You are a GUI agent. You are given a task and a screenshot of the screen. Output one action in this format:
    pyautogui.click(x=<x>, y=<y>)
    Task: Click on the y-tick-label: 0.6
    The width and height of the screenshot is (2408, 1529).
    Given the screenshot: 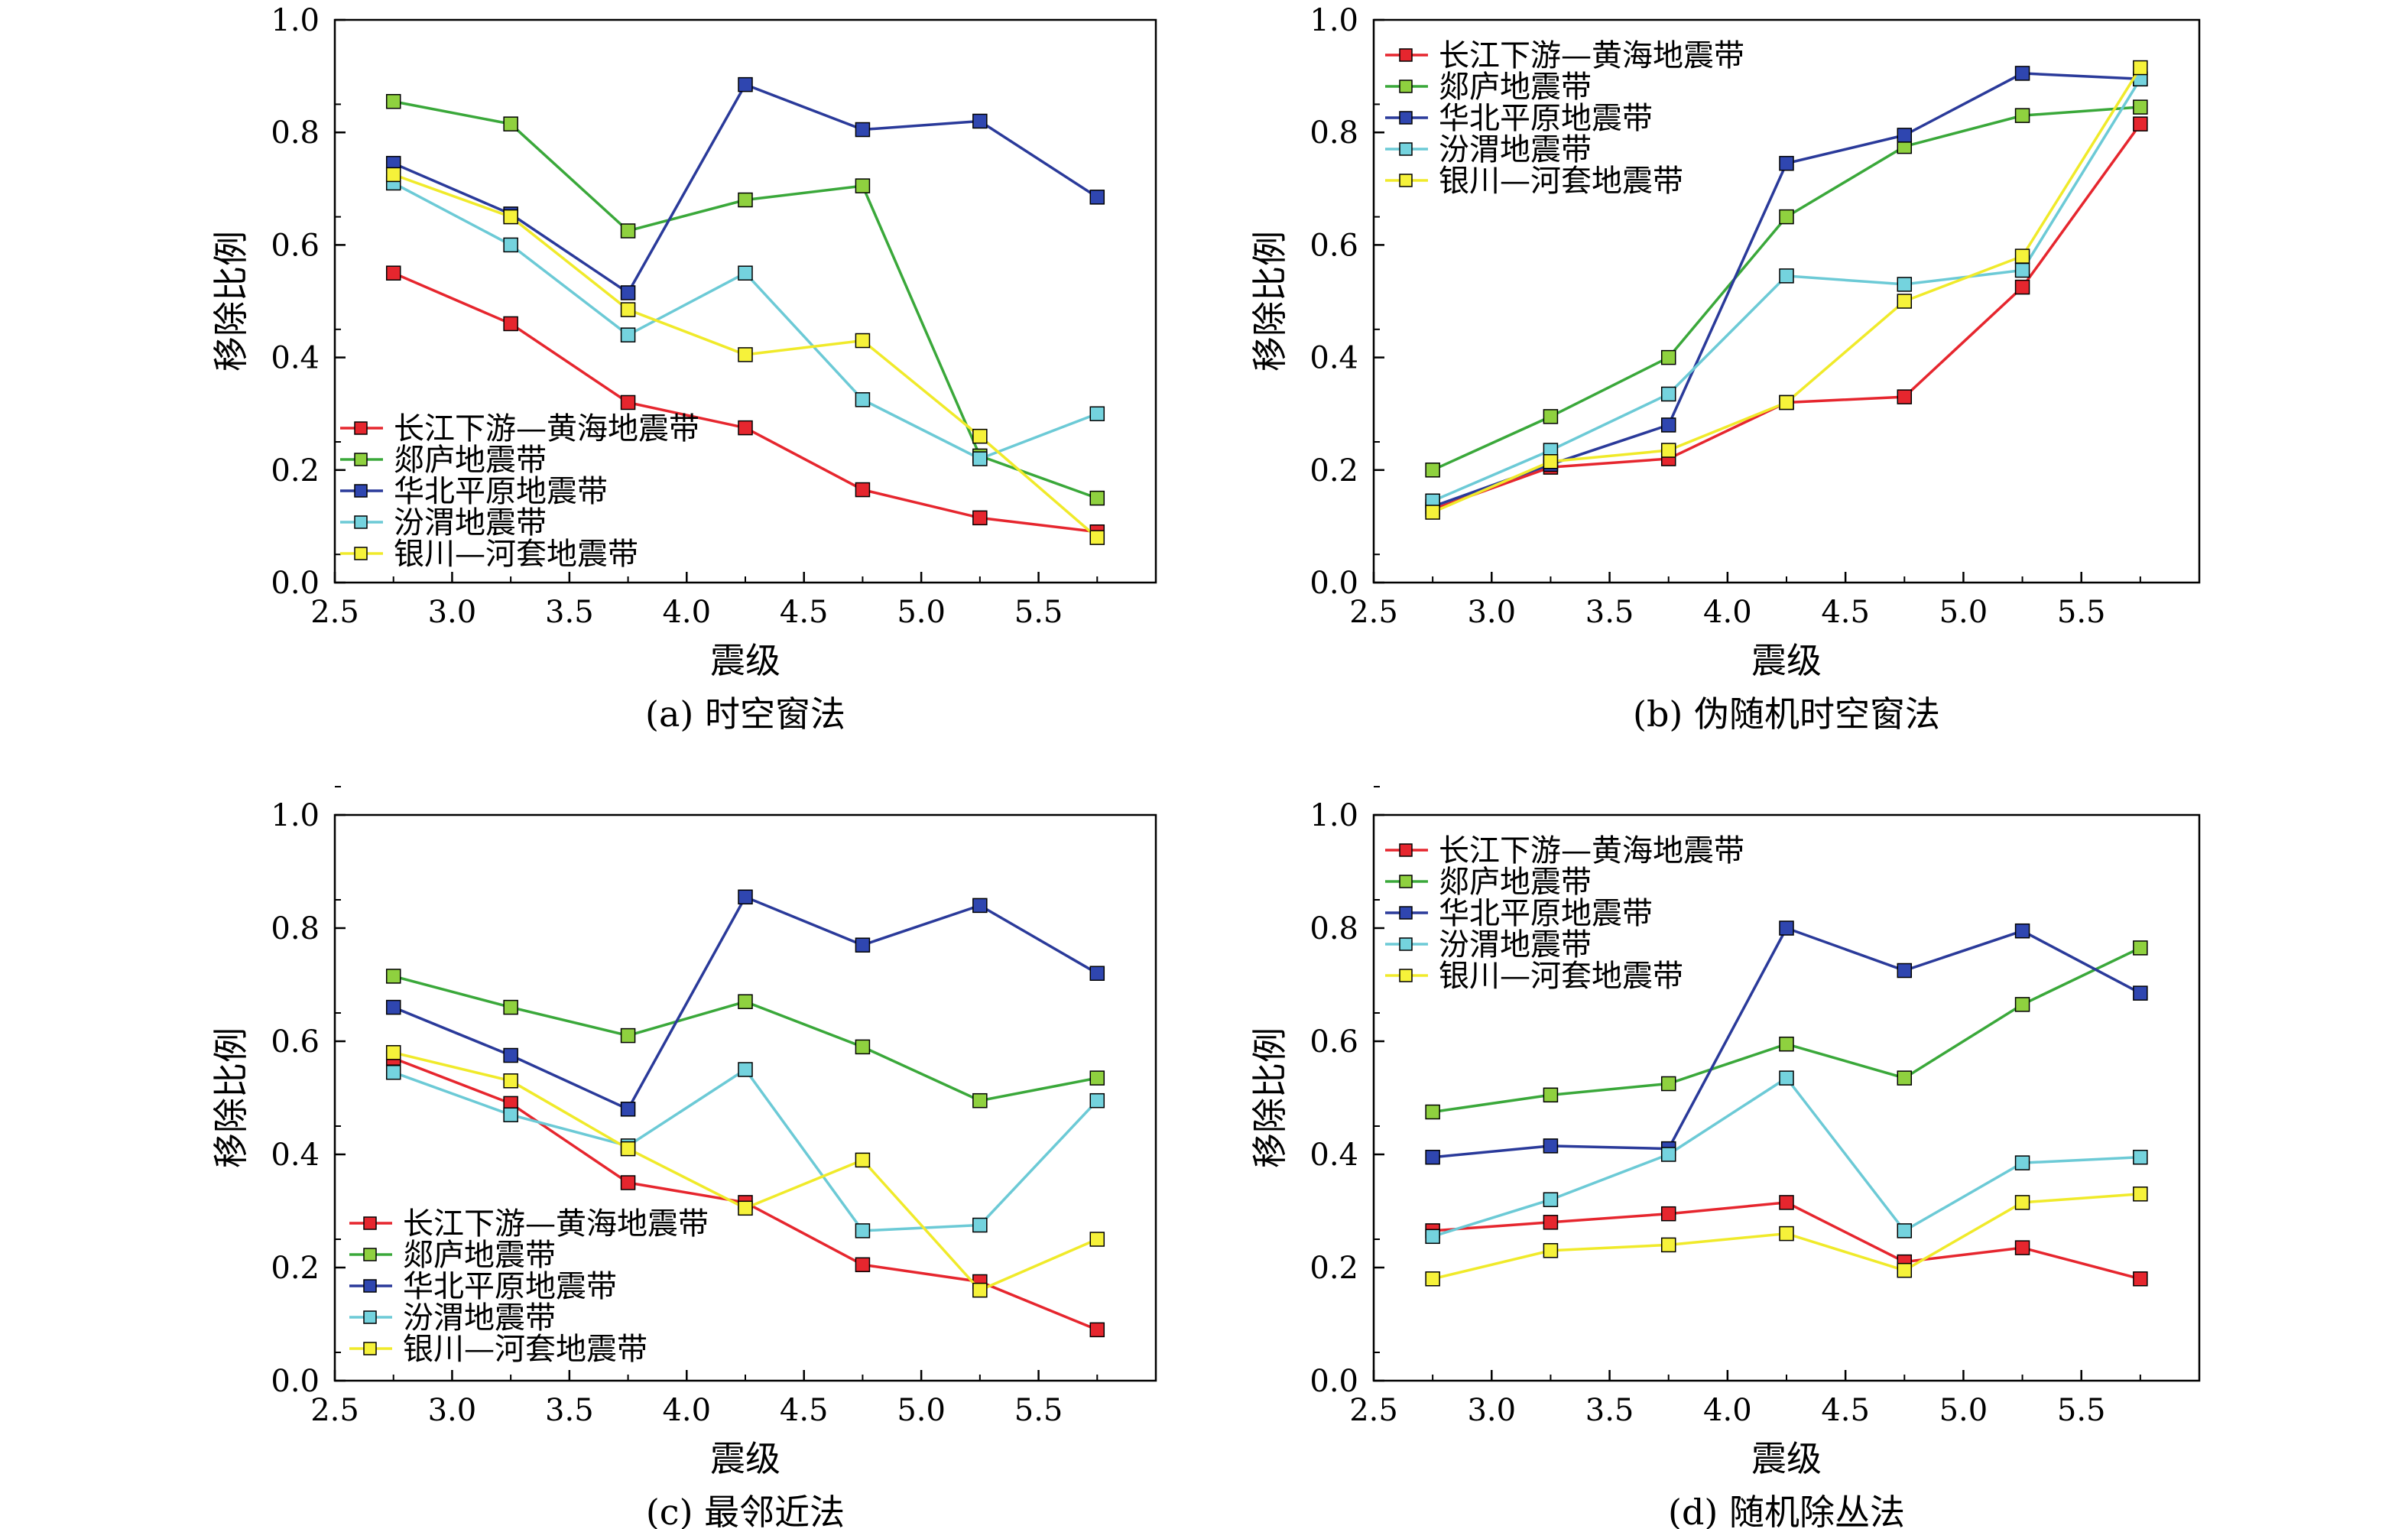 What is the action you would take?
    pyautogui.click(x=295, y=1042)
    